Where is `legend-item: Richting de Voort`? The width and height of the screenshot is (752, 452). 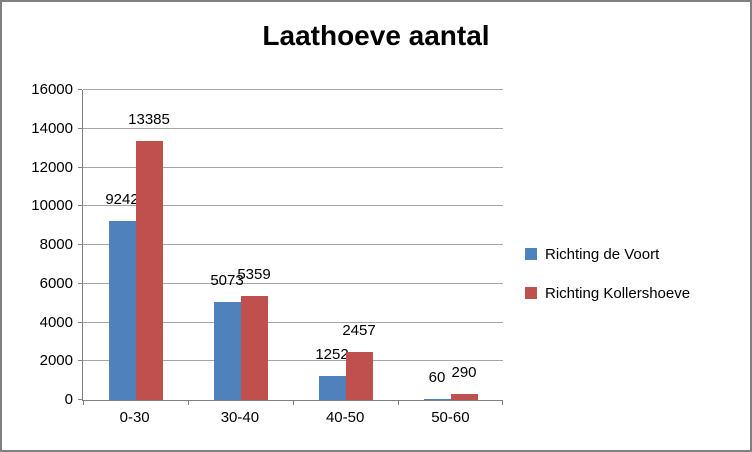
legend-item: Richting de Voort is located at coordinates (607, 254).